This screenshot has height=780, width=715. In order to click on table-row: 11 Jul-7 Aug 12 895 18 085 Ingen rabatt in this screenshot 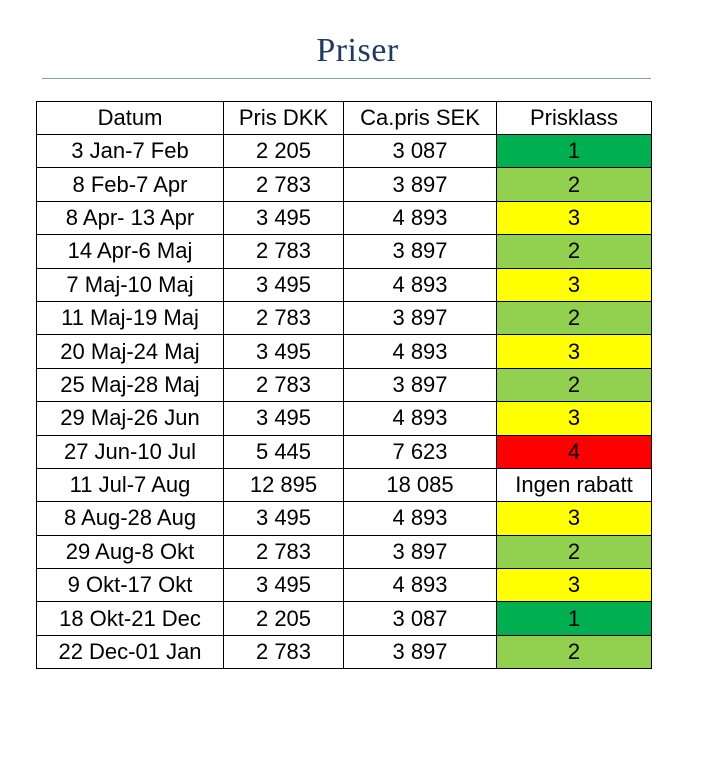, I will do `click(344, 485)`.